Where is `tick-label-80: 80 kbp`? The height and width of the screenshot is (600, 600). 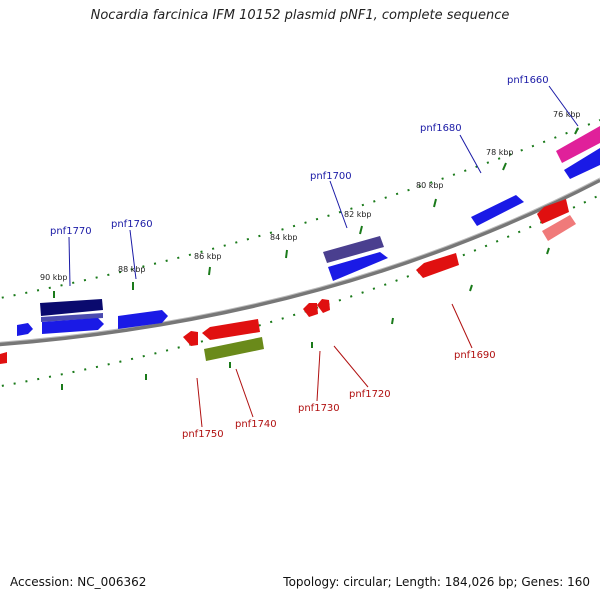
tick-label-80: 80 kbp is located at coordinates (430, 185).